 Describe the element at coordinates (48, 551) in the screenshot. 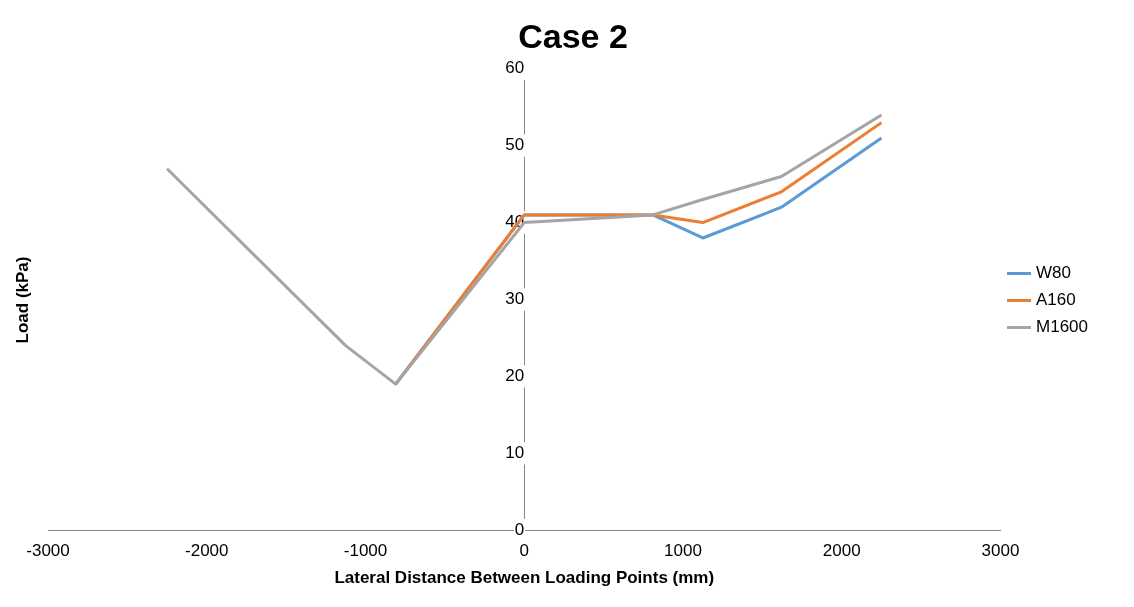

I see `x-tick-label: -3000` at that location.